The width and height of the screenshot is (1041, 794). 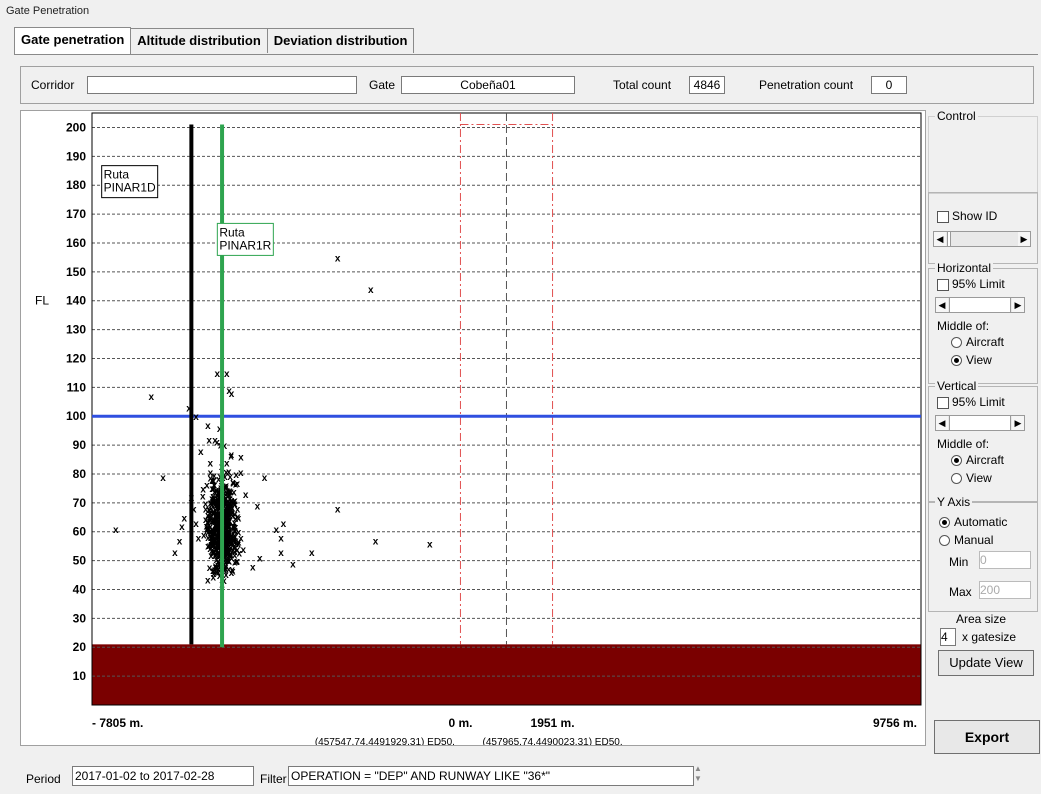 I want to click on penetration-count-field: 0, so click(x=889, y=85).